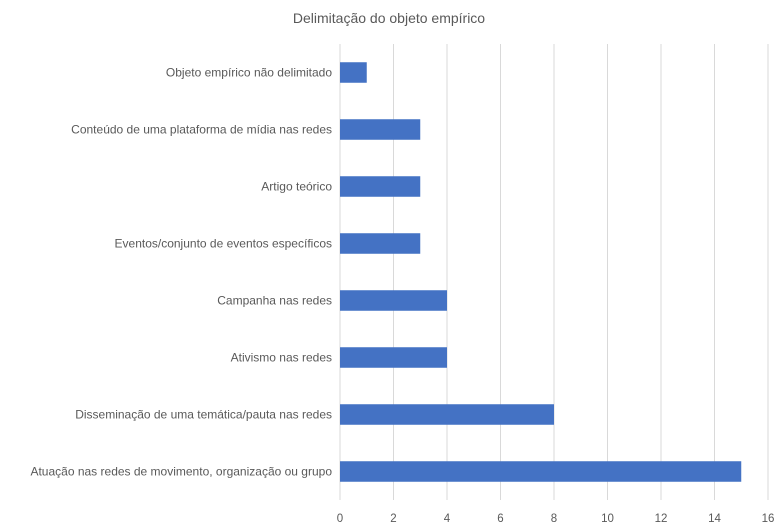 The width and height of the screenshot is (778, 528). I want to click on x-tick-label: 8, so click(554, 519).